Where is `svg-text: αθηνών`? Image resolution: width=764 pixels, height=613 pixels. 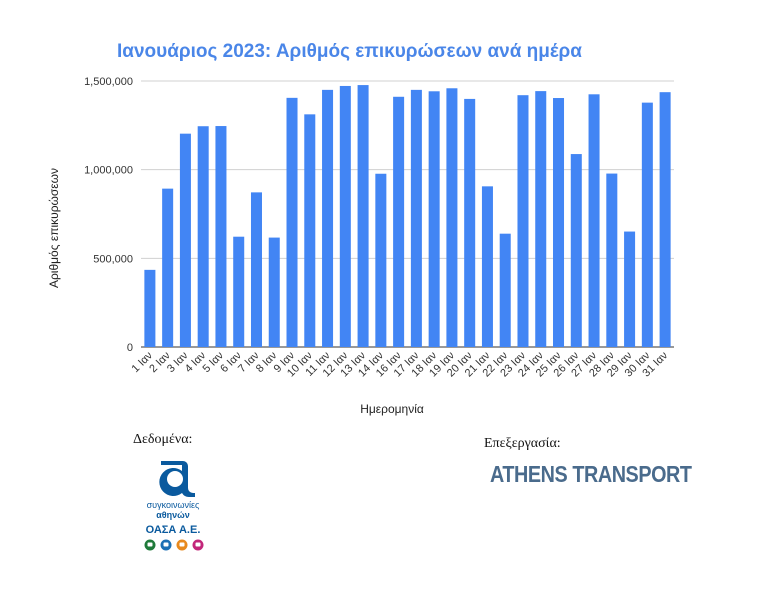
svg-text: αθηνών is located at coordinates (173, 515).